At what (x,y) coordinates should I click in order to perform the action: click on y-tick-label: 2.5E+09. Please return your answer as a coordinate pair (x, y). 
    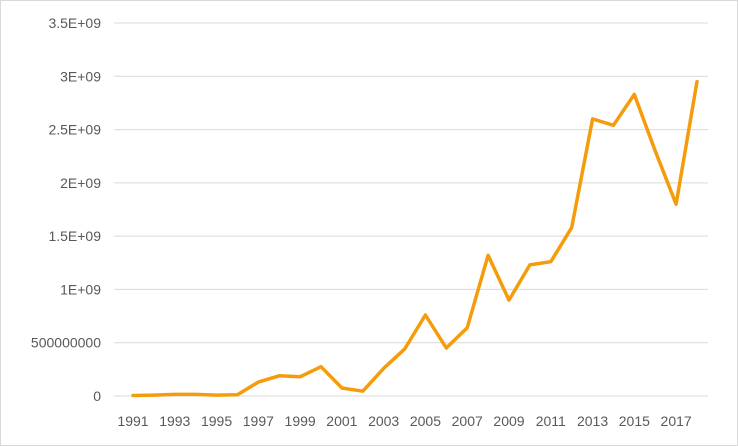
    Looking at the image, I should click on (74, 130).